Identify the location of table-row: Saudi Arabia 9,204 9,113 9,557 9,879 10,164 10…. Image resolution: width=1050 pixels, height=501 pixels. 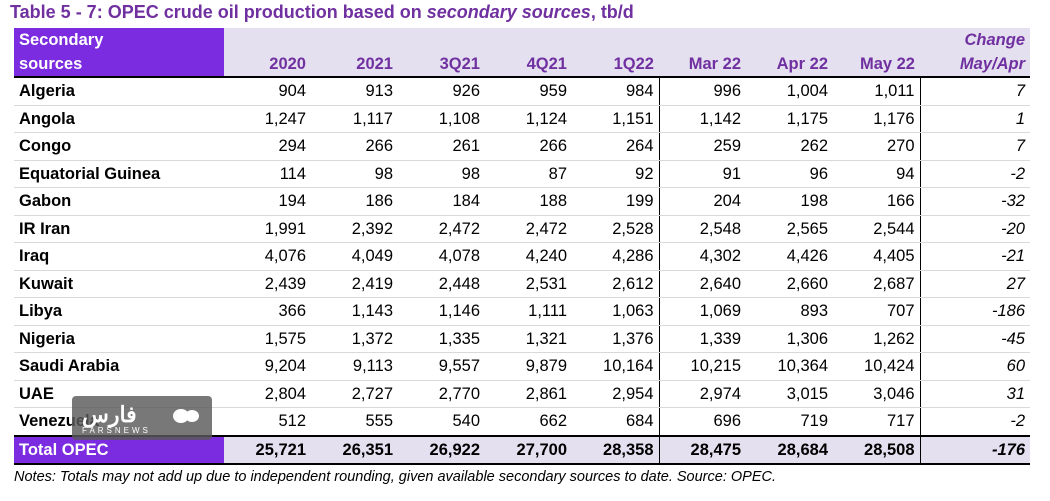
(522, 366).